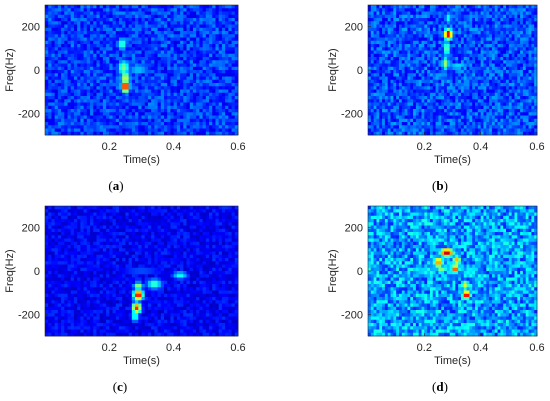 The width and height of the screenshot is (550, 401). Describe the element at coordinates (452, 160) in the screenshot. I see `x-axis-label: Time(s)` at that location.